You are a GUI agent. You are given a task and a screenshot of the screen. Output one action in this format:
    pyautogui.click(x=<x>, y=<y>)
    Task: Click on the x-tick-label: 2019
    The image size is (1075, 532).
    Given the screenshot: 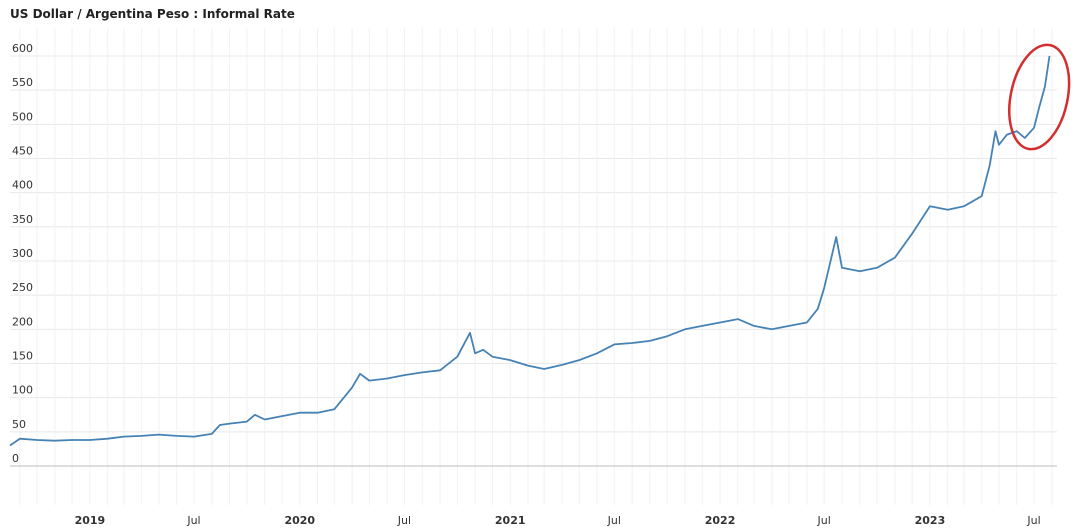 What is the action you would take?
    pyautogui.click(x=90, y=520)
    